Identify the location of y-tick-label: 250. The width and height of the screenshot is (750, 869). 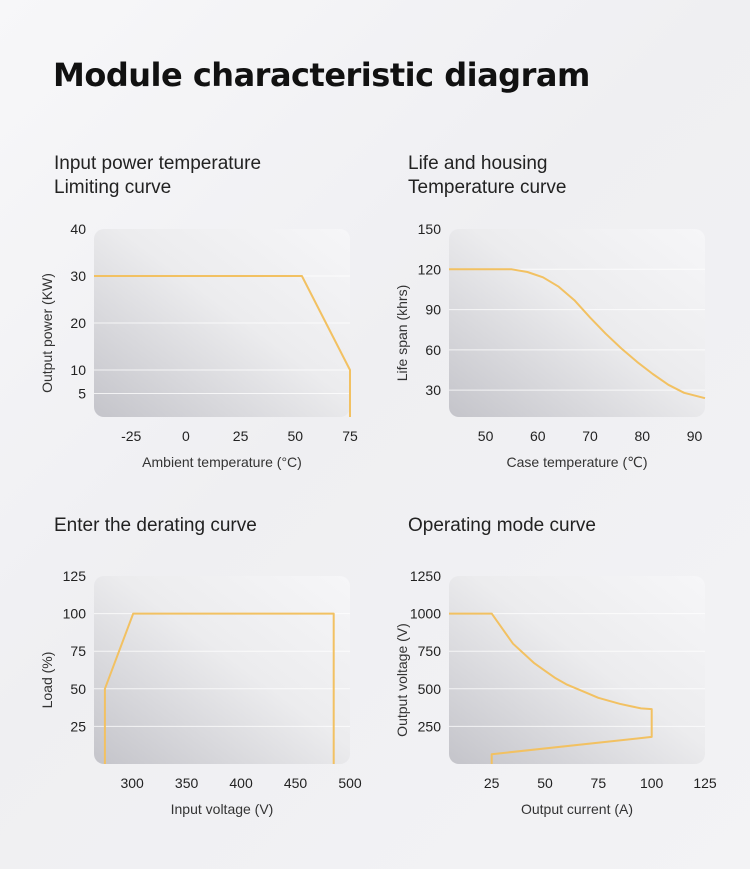
(430, 726).